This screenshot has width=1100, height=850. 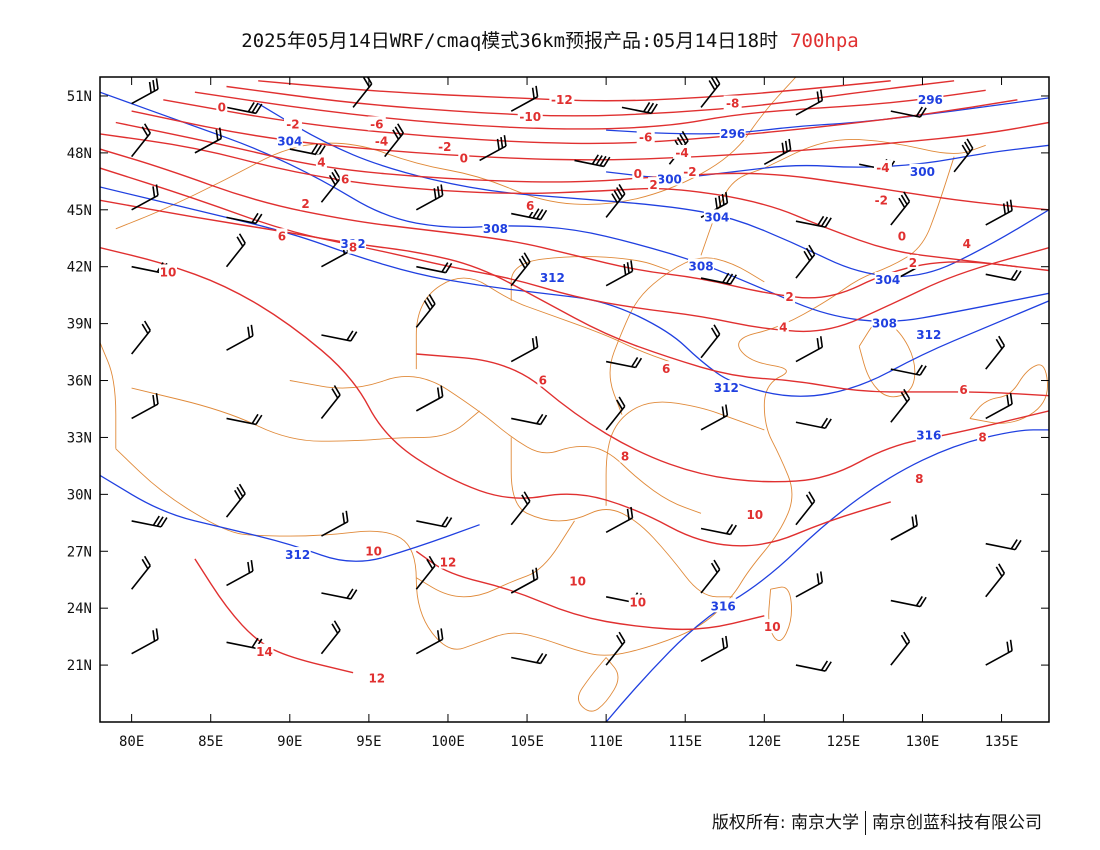 What do you see at coordinates (877, 821) in the screenshot?
I see `copyright-footer: 版权所有: 南京大学 南京创蓝科技有限公司` at bounding box center [877, 821].